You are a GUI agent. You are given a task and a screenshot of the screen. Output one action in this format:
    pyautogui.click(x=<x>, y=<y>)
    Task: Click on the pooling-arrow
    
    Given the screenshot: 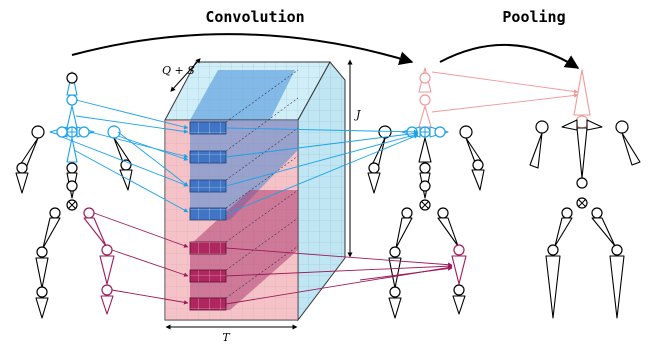 What is the action you would take?
    pyautogui.click(x=509, y=56)
    